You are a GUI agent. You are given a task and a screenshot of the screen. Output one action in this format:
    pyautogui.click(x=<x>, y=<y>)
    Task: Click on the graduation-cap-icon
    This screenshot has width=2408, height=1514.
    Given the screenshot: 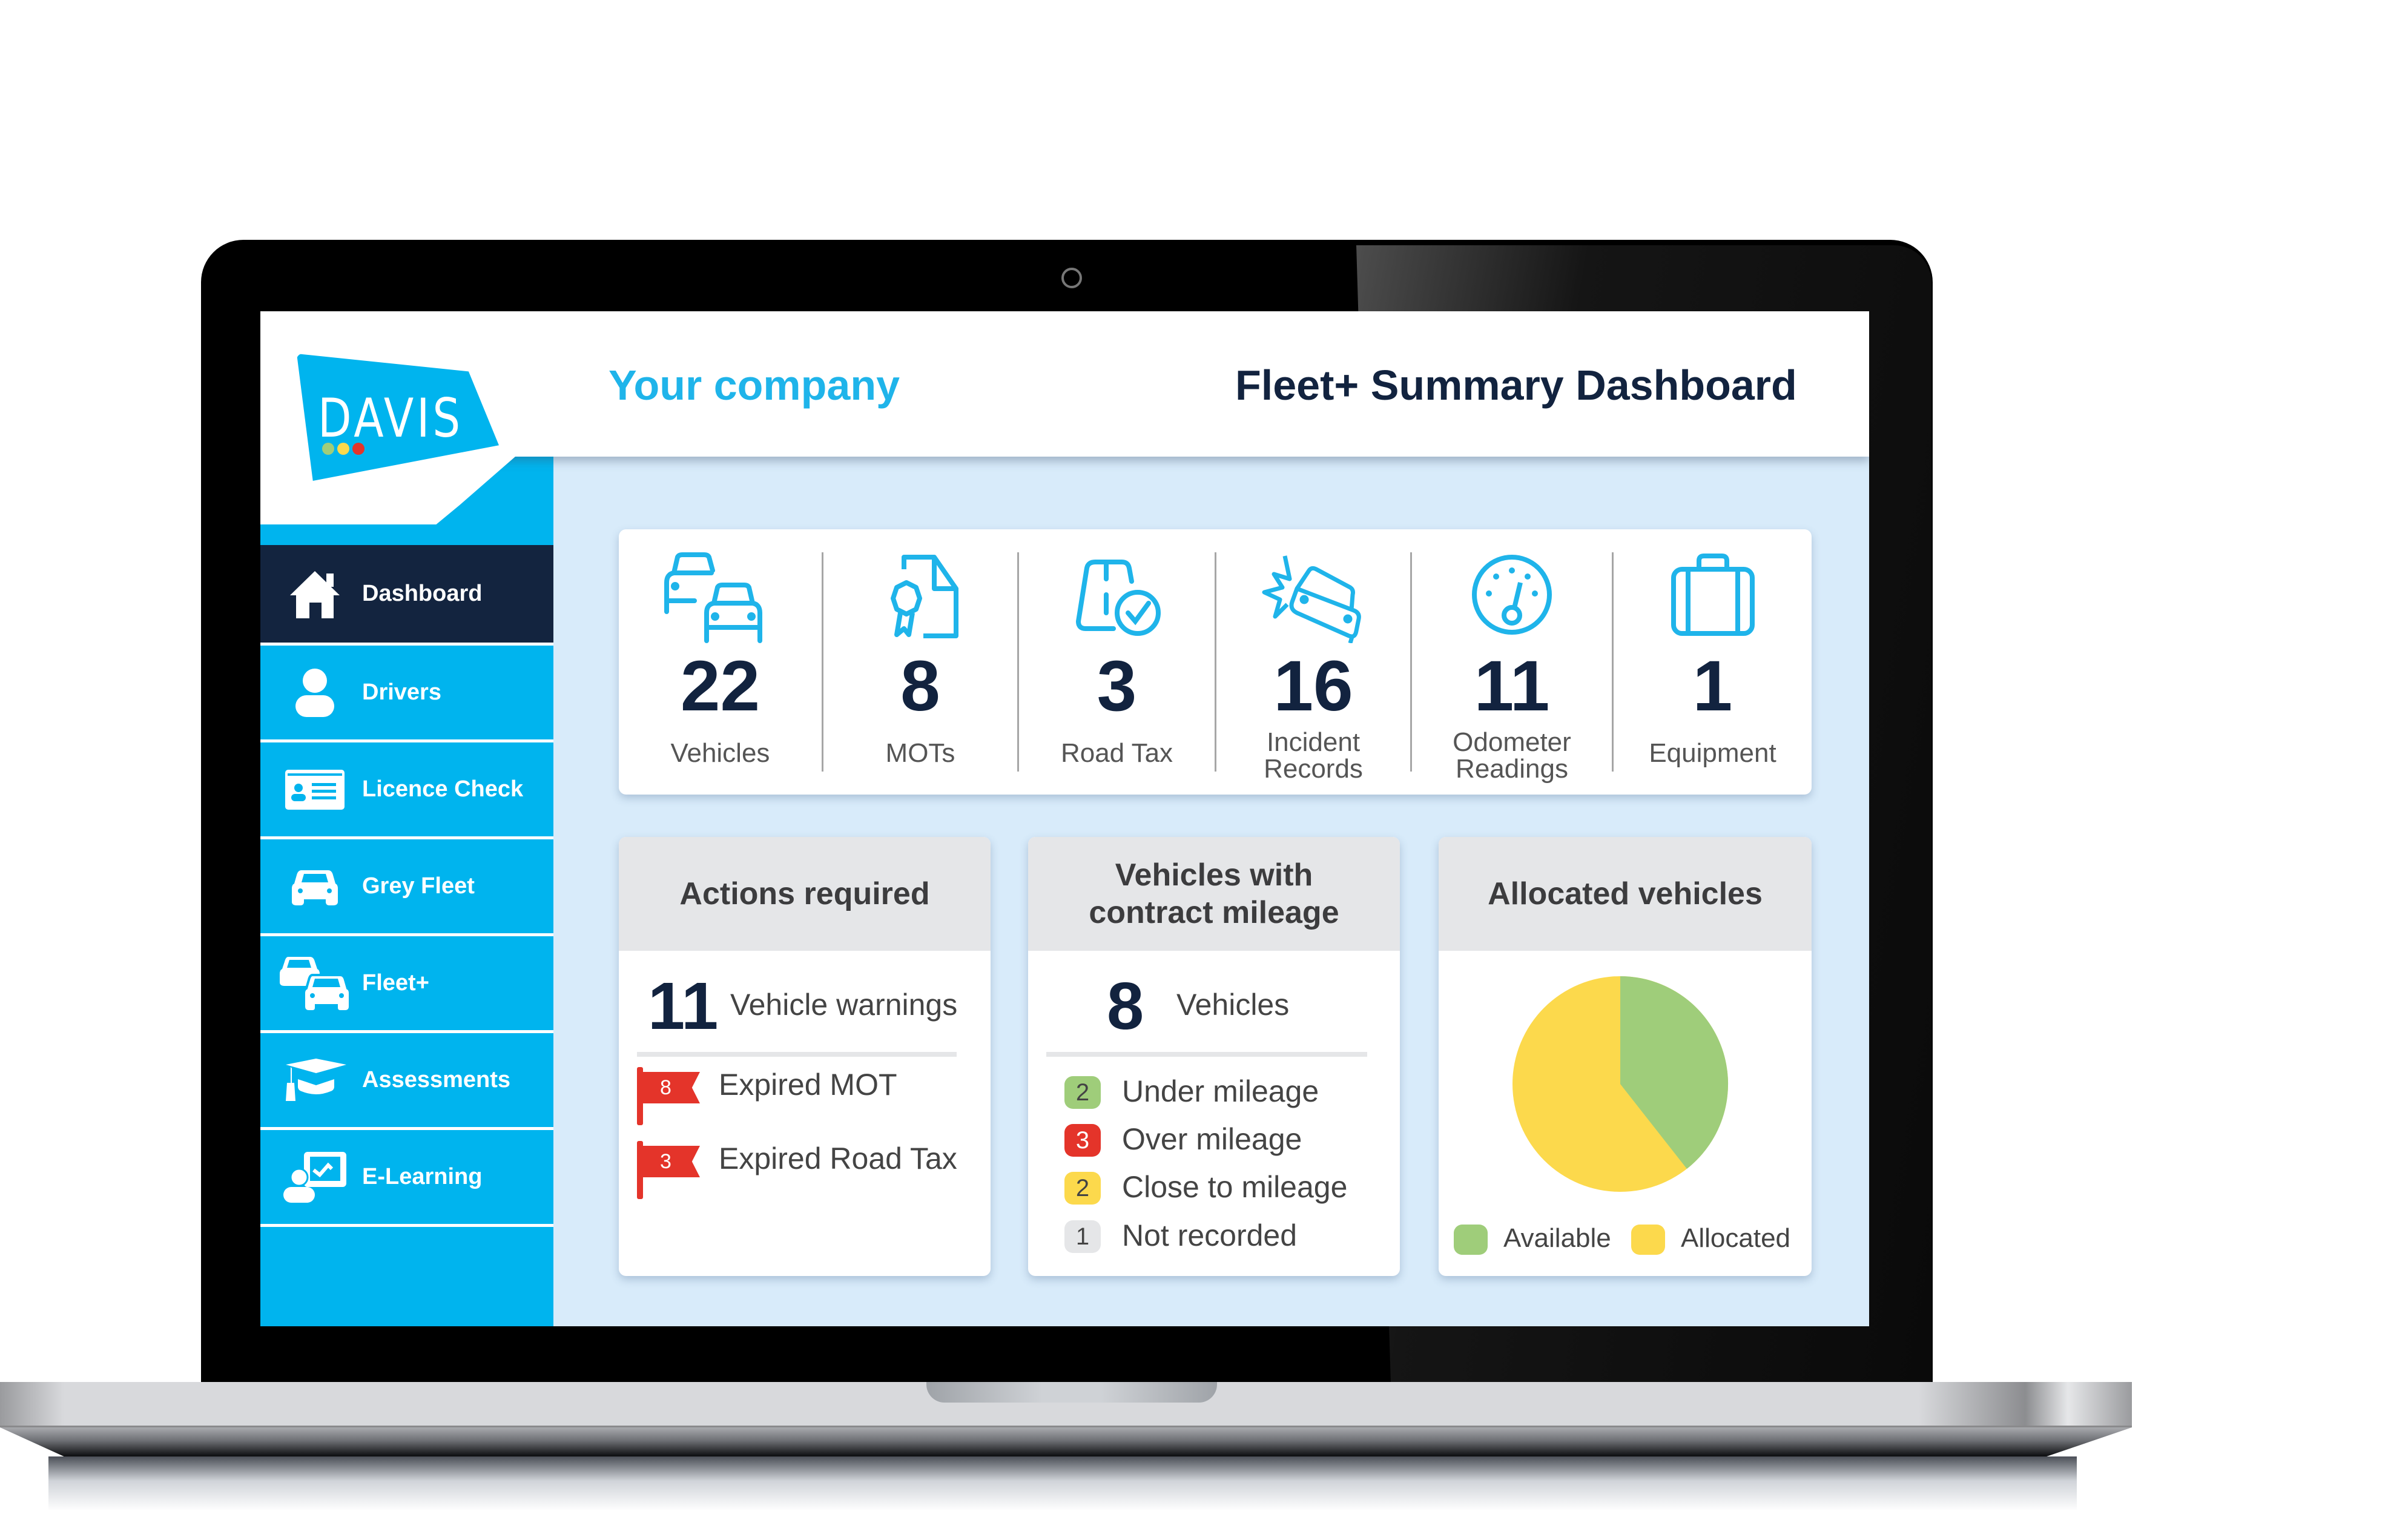 What is the action you would take?
    pyautogui.click(x=315, y=1080)
    